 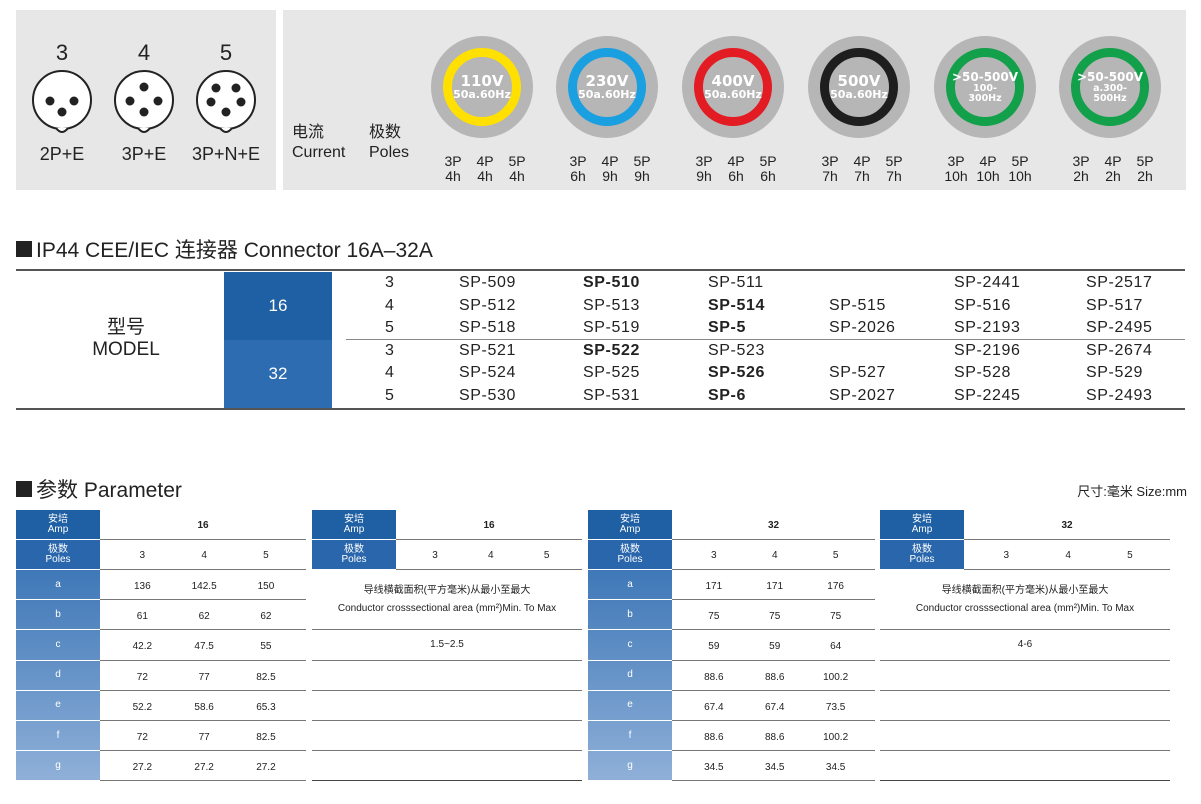 I want to click on voltage-ring-inner: 400V 50a.60Hz, so click(x=733, y=87).